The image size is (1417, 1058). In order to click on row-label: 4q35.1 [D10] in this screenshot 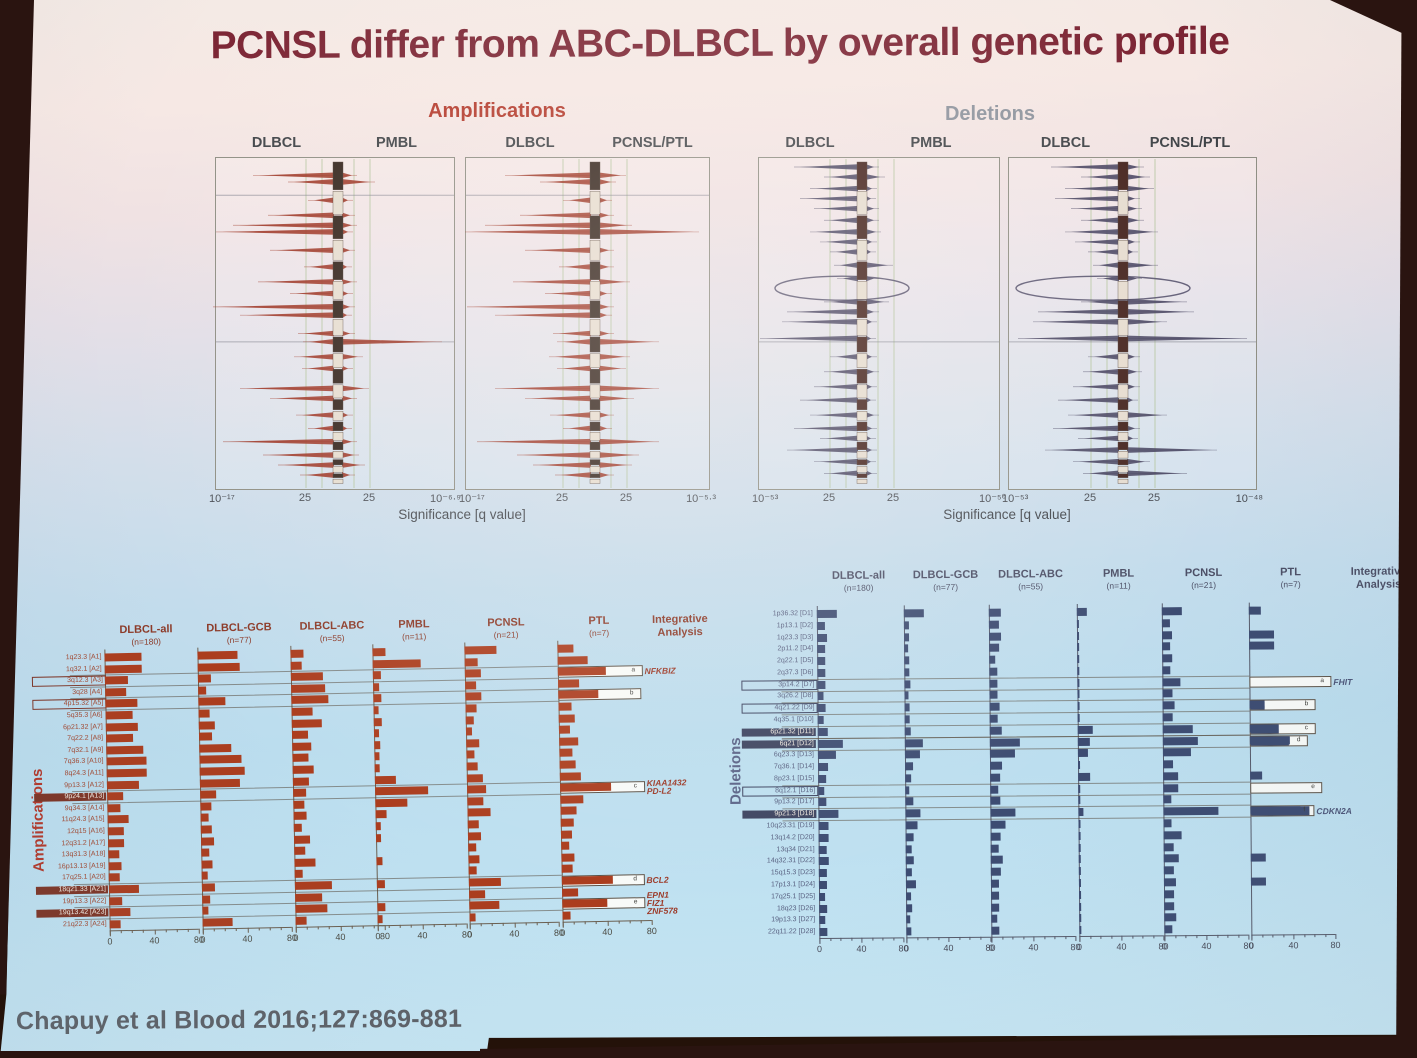, I will do `click(793, 720)`.